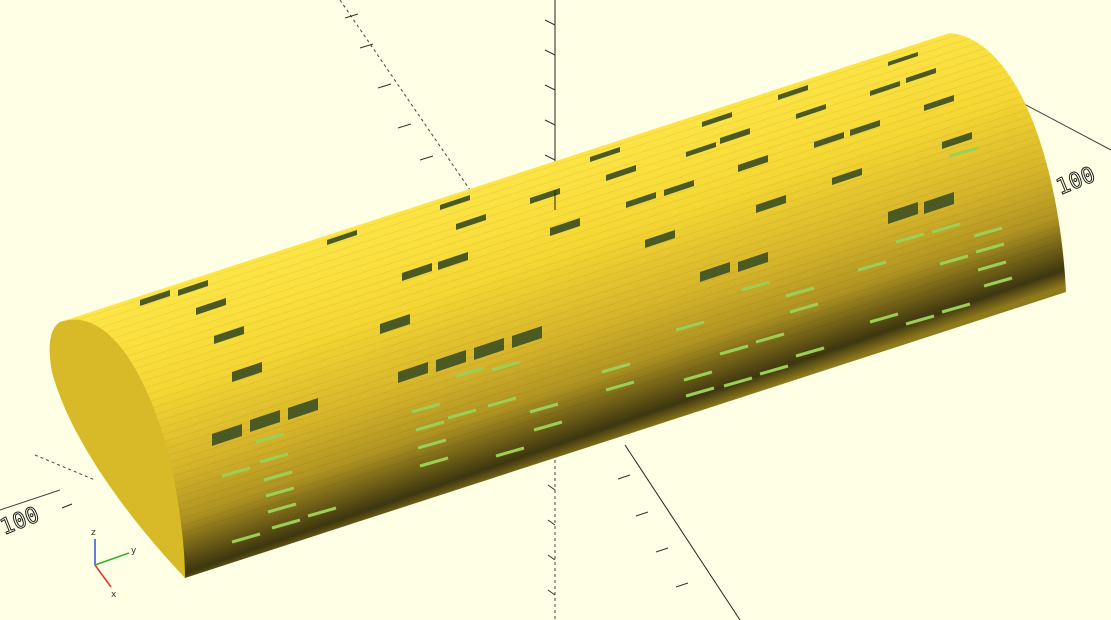 Image resolution: width=1111 pixels, height=620 pixels. Describe the element at coordinates (114, 564) in the screenshot. I see `orientation-gizmo-icon: z y x` at that location.